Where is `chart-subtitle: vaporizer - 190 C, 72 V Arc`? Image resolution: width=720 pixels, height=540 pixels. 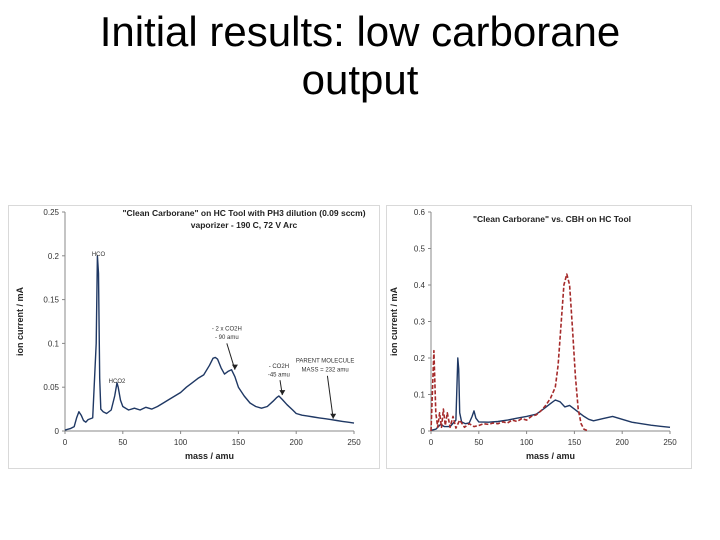 chart-subtitle: vaporizer - 190 C, 72 V Arc is located at coordinates (244, 225).